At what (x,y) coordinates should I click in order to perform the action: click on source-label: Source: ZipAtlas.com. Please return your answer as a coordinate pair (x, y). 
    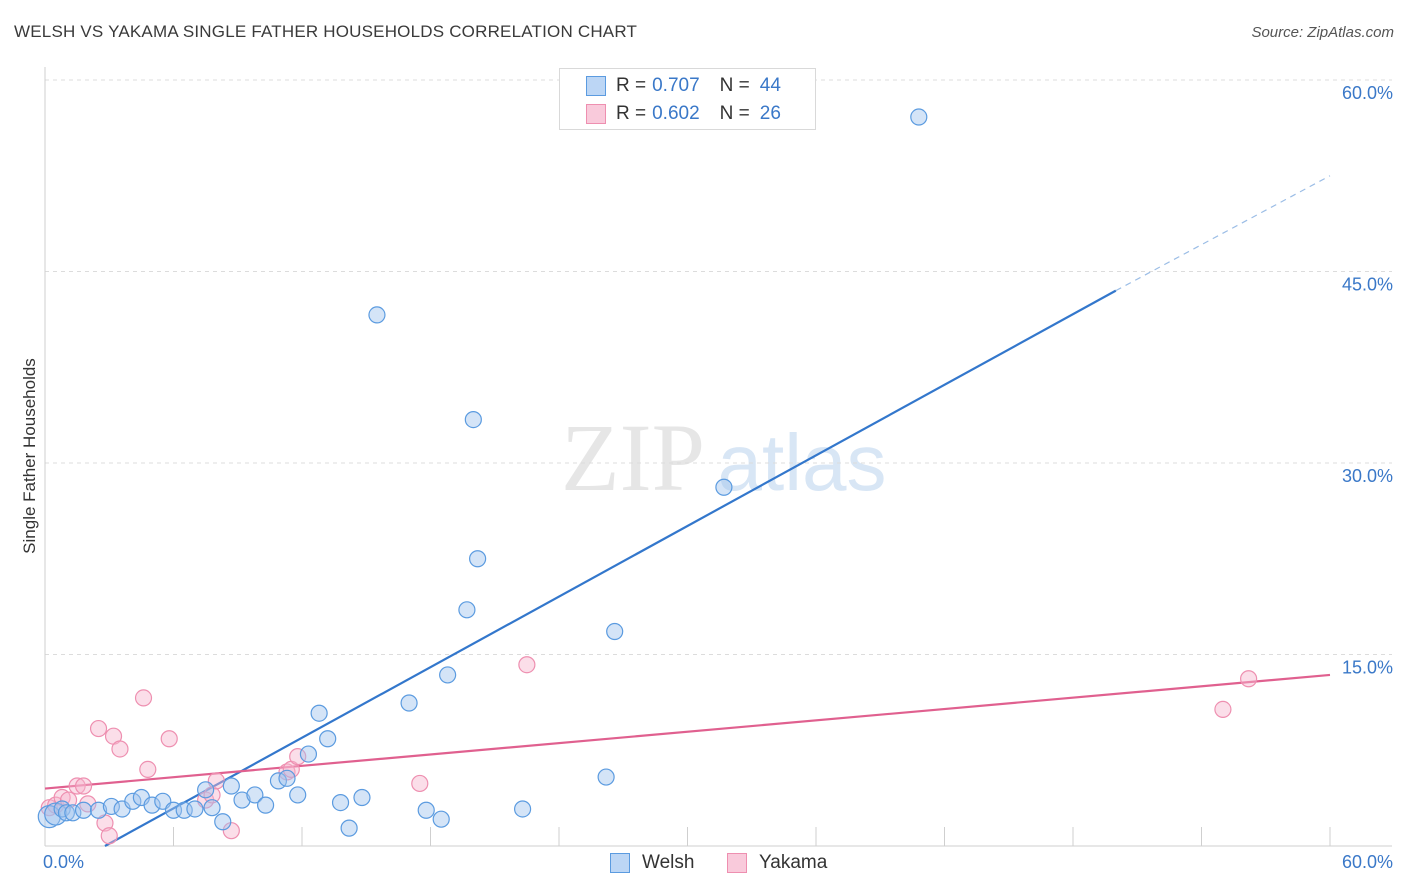
    Looking at the image, I should click on (1322, 32).